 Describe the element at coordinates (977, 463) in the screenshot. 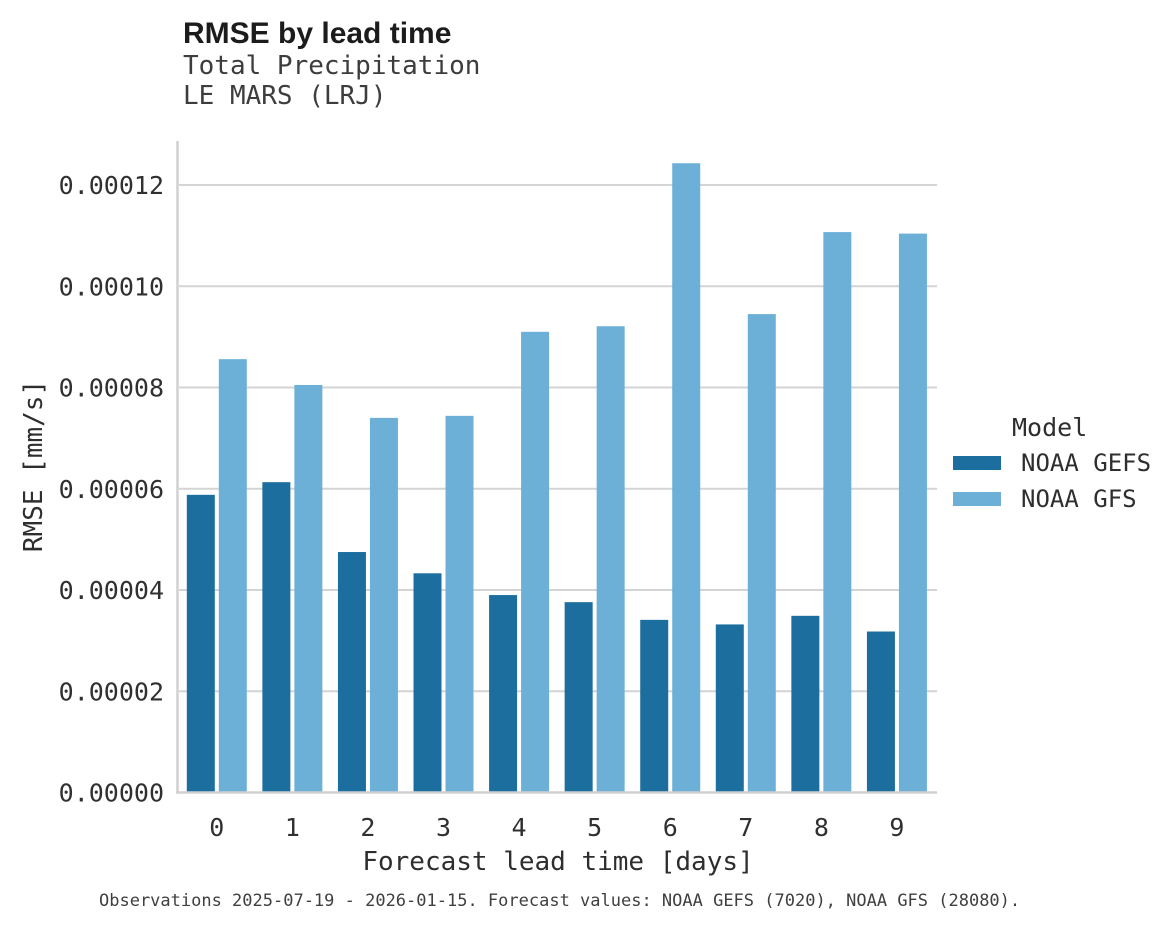

I see `legend-swatch-noaa-gefs` at that location.